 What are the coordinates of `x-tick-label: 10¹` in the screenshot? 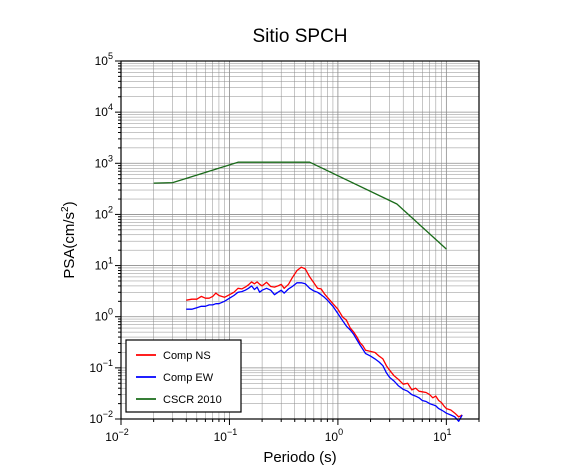 It's located at (442, 435).